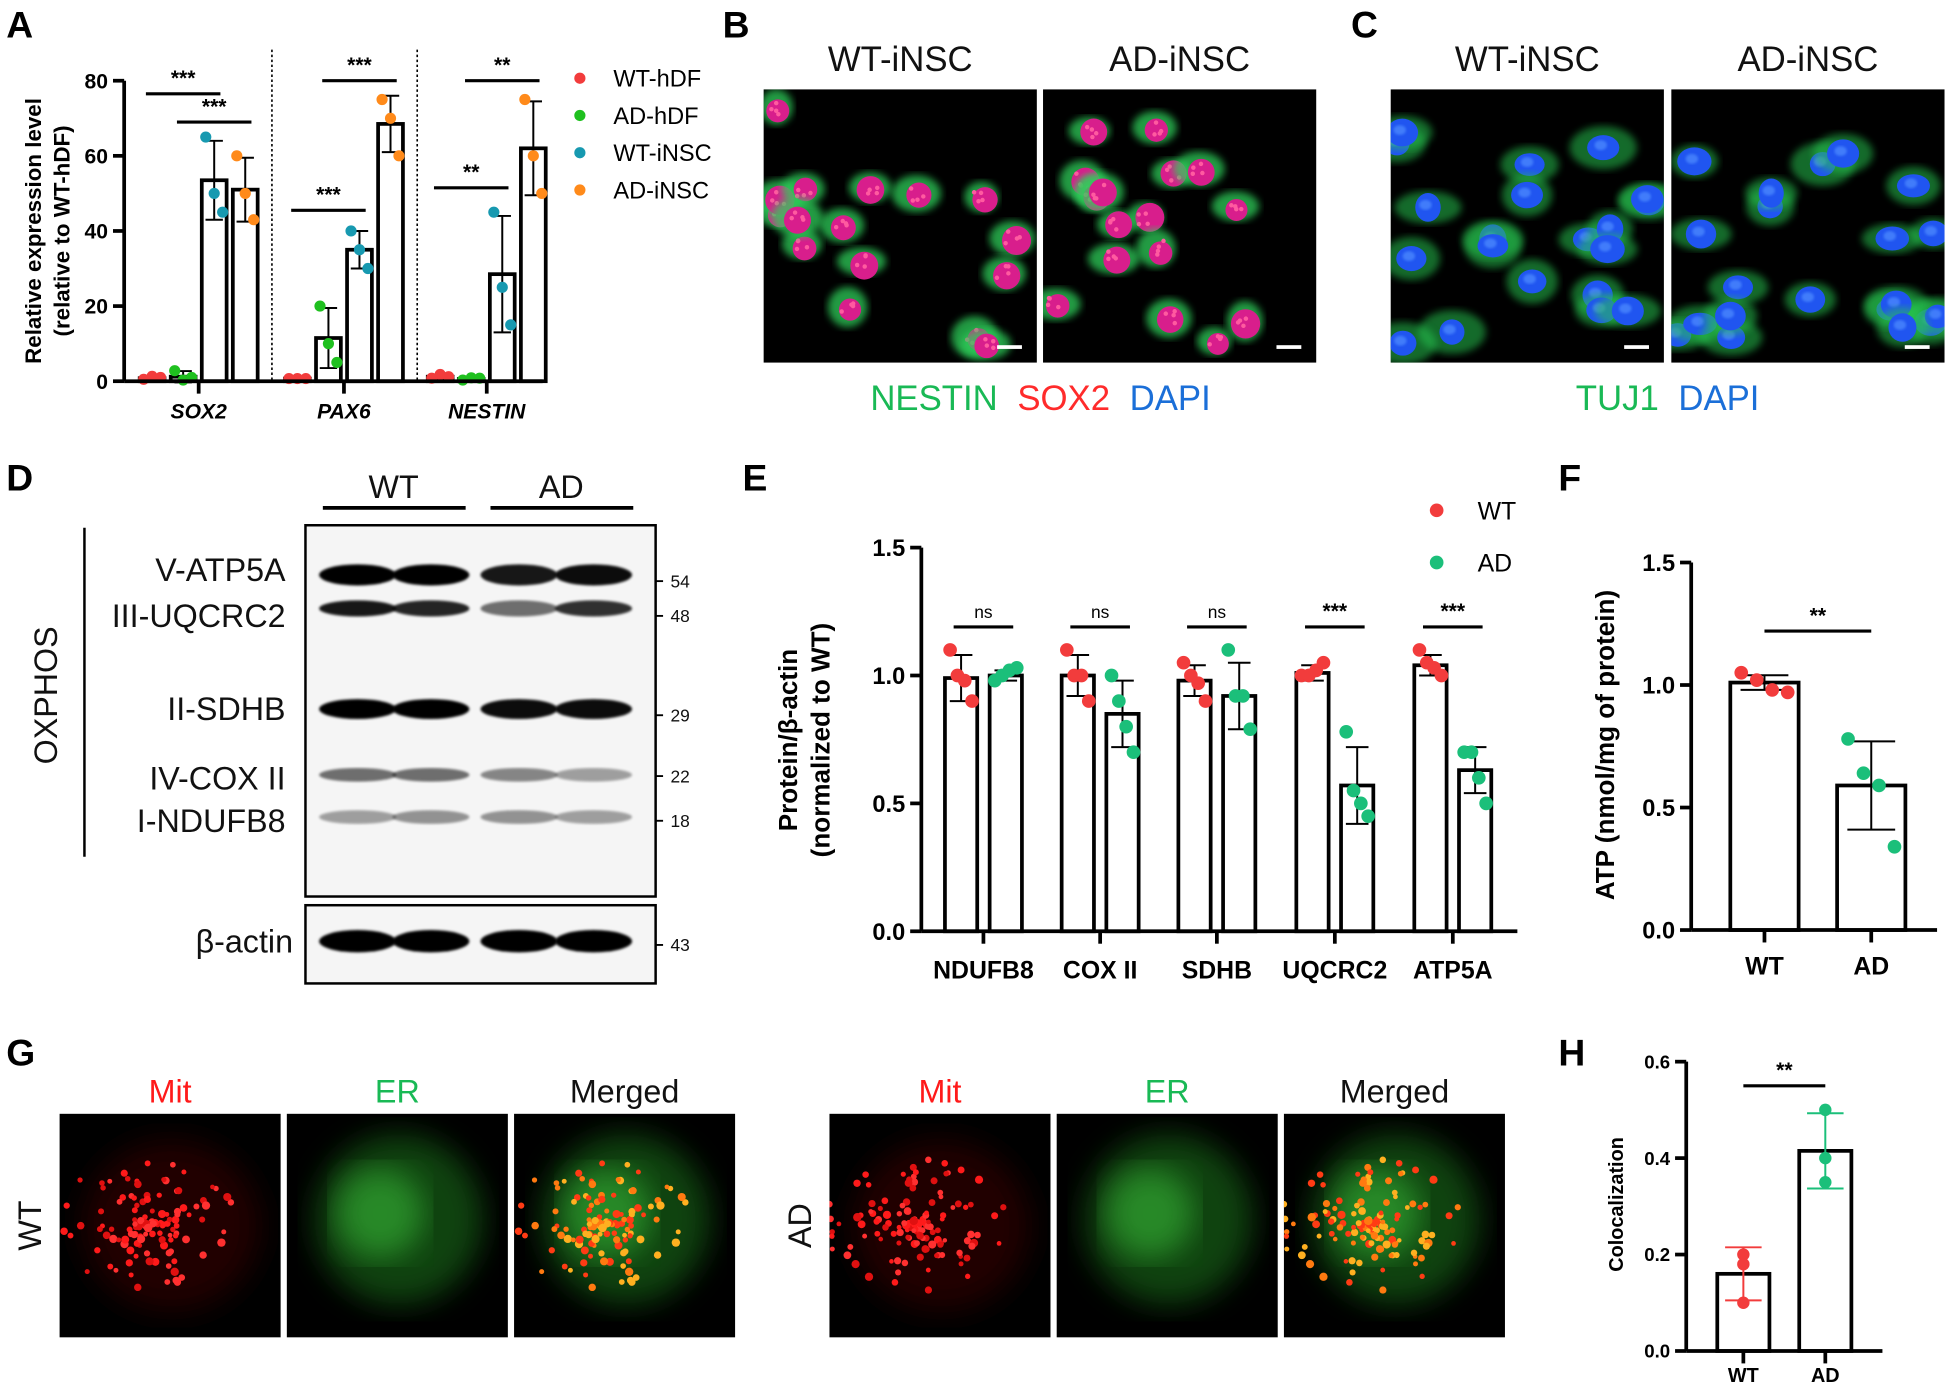 This screenshot has width=1947, height=1387. Describe the element at coordinates (1818, 615) in the screenshot. I see `significance-label: **` at that location.